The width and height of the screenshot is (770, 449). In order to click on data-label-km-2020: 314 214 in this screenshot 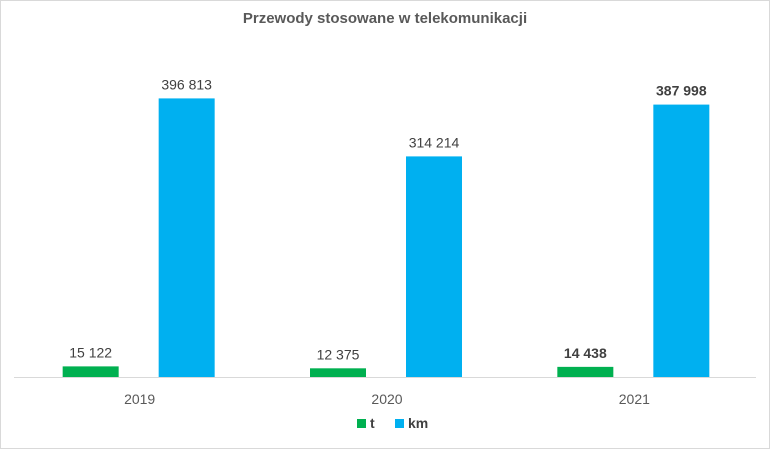, I will do `click(434, 142)`.